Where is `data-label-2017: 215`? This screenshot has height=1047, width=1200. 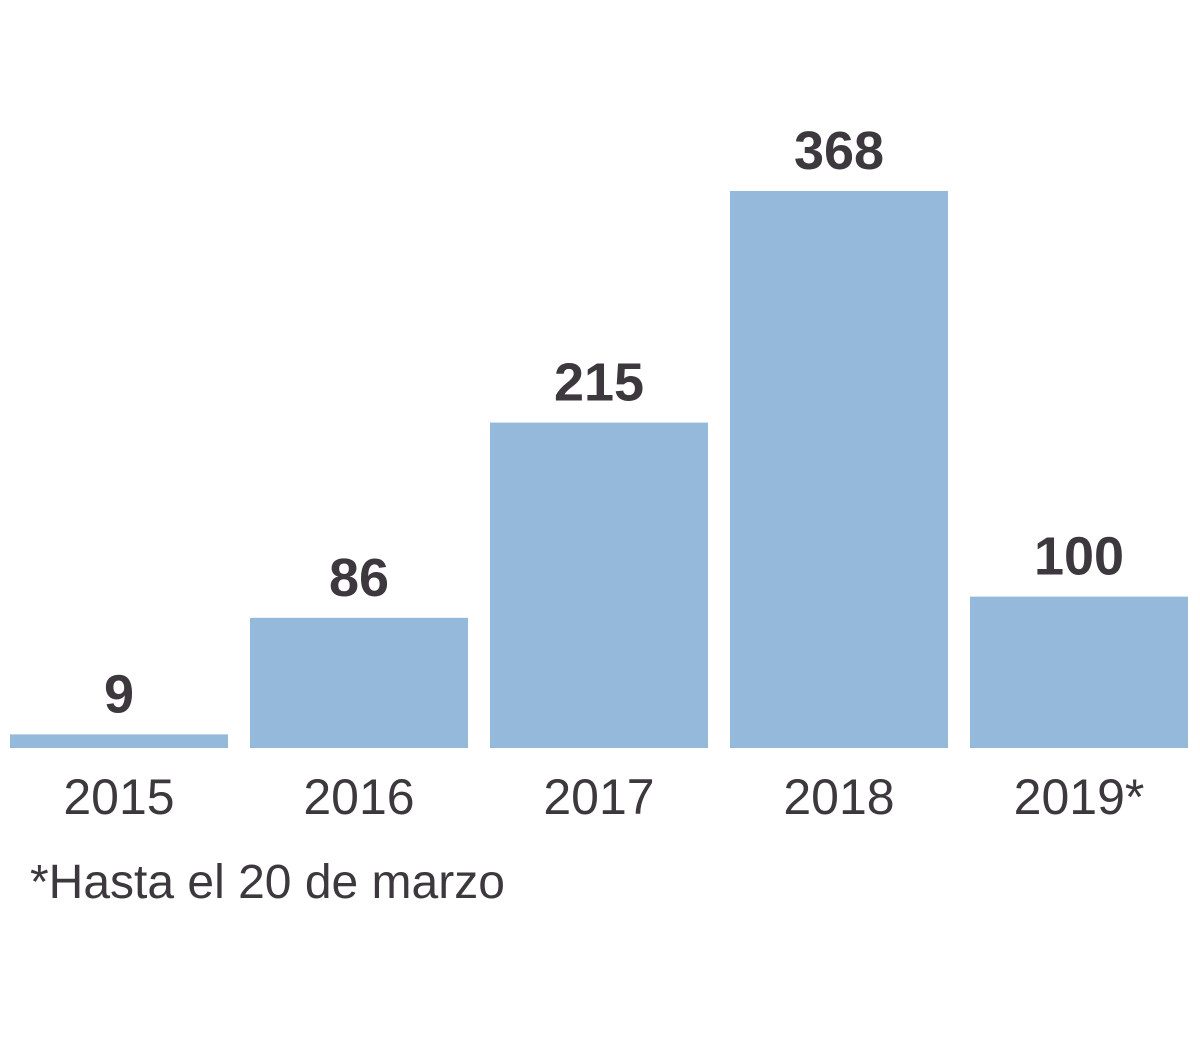
data-label-2017: 215 is located at coordinates (599, 383).